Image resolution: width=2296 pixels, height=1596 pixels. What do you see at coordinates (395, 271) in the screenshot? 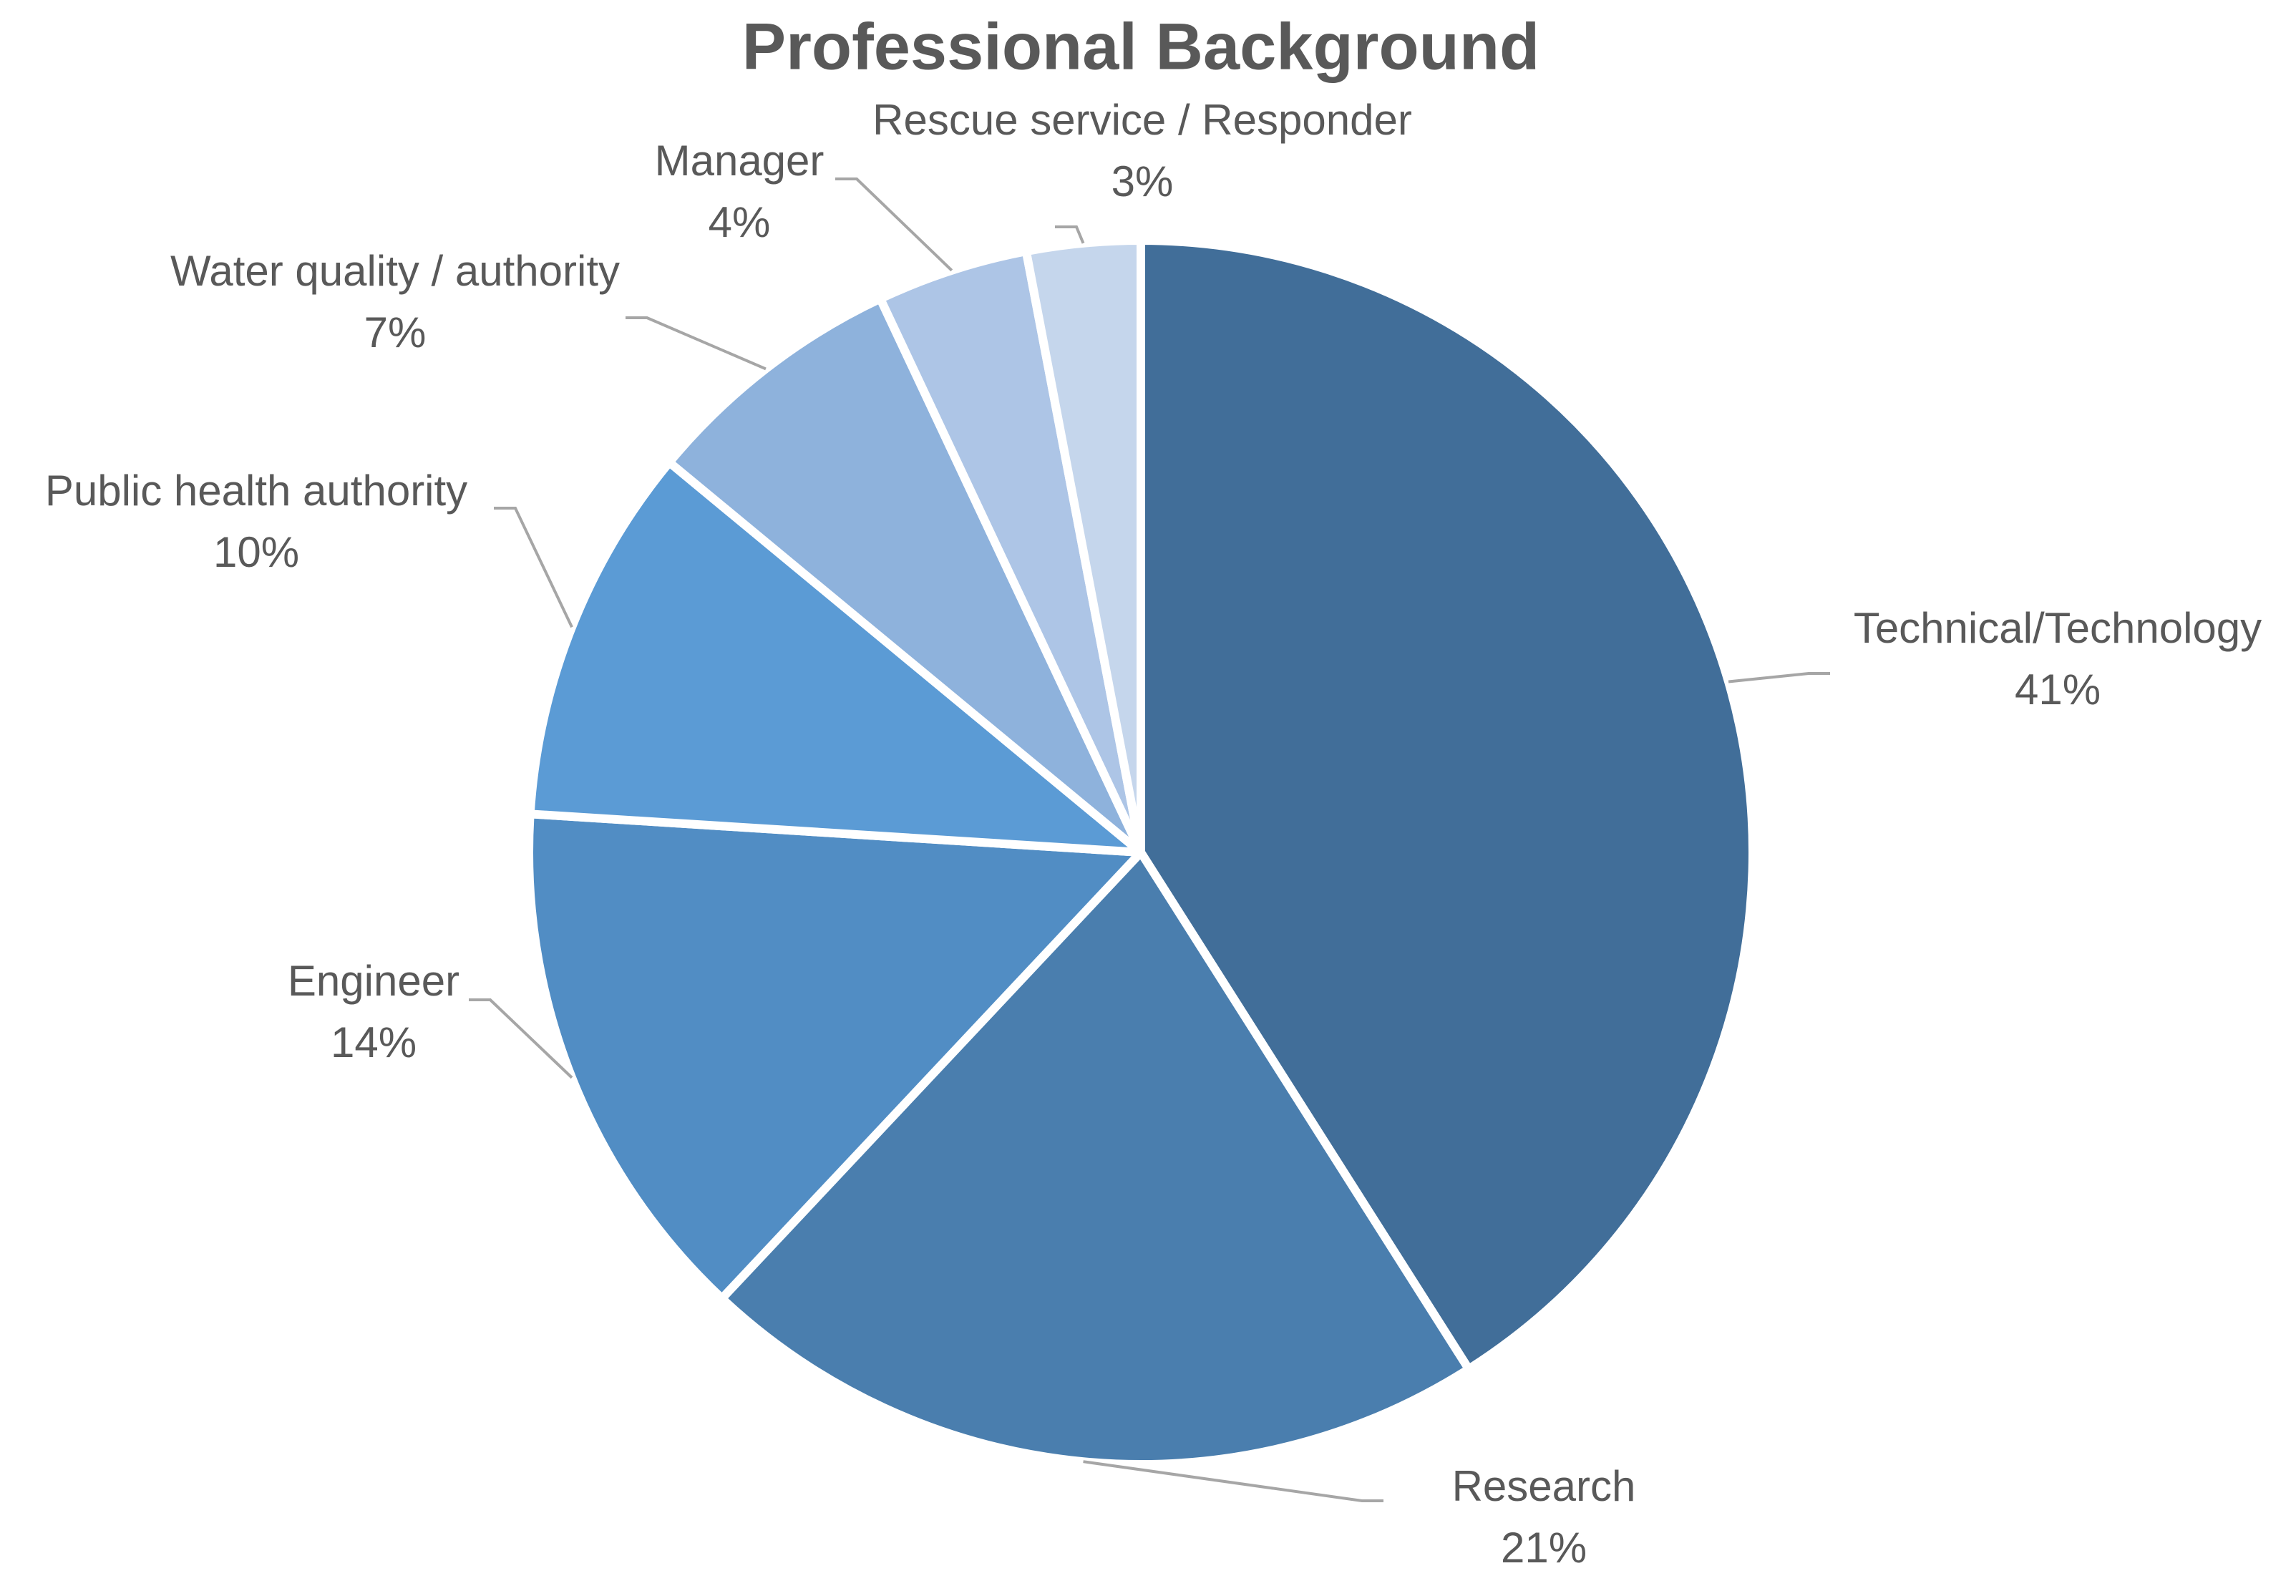
I see `category-label: Water quality / authority` at bounding box center [395, 271].